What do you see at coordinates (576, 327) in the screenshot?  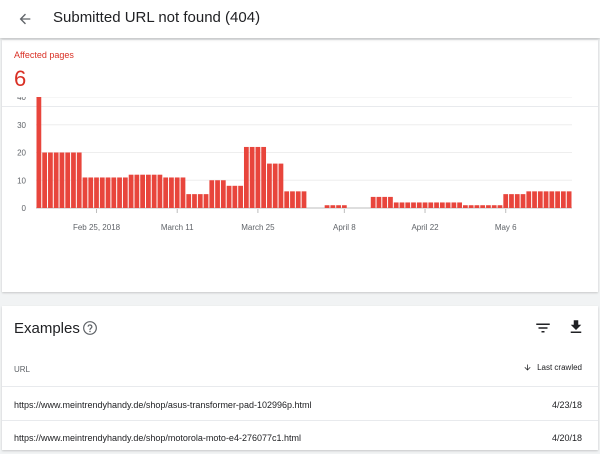 I see `download-icon` at bounding box center [576, 327].